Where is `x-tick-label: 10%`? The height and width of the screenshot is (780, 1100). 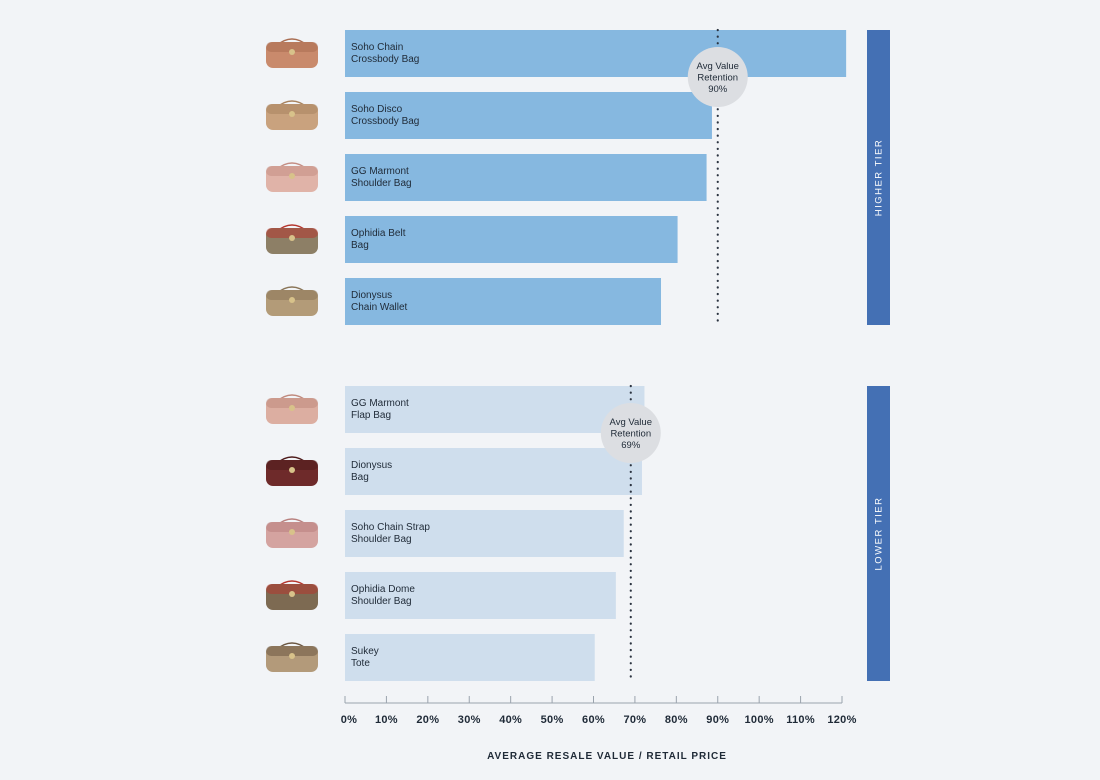
x-tick-label: 10% is located at coordinates (386, 720).